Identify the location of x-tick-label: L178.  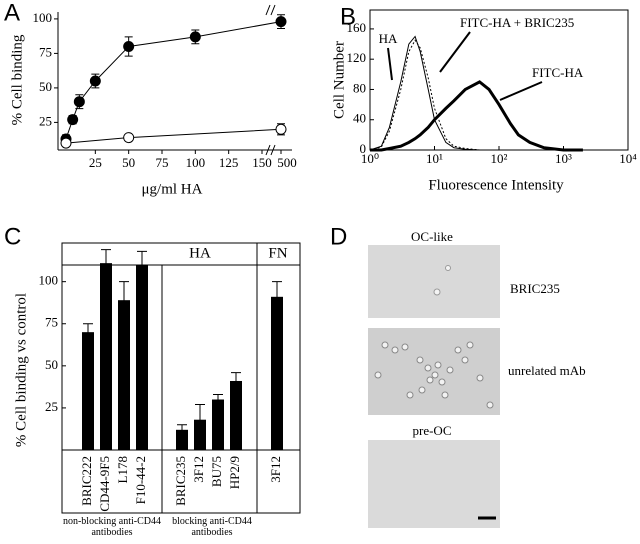
(122, 469).